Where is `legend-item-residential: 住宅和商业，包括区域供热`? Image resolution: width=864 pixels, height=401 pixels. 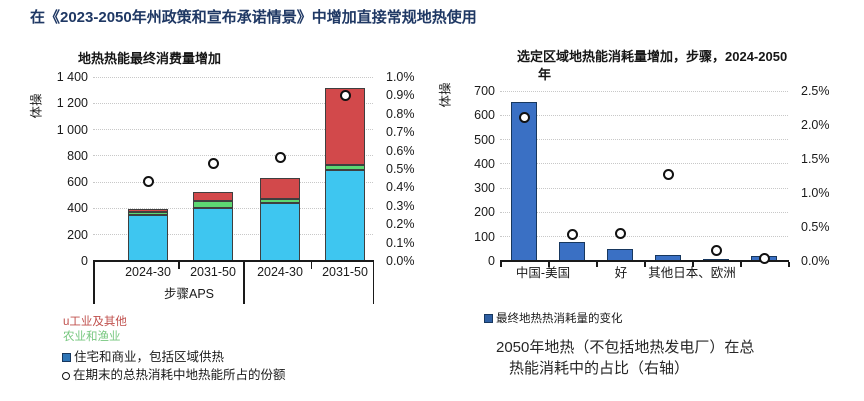
legend-item-residential: 住宅和商业，包括区域供热 is located at coordinates (143, 357).